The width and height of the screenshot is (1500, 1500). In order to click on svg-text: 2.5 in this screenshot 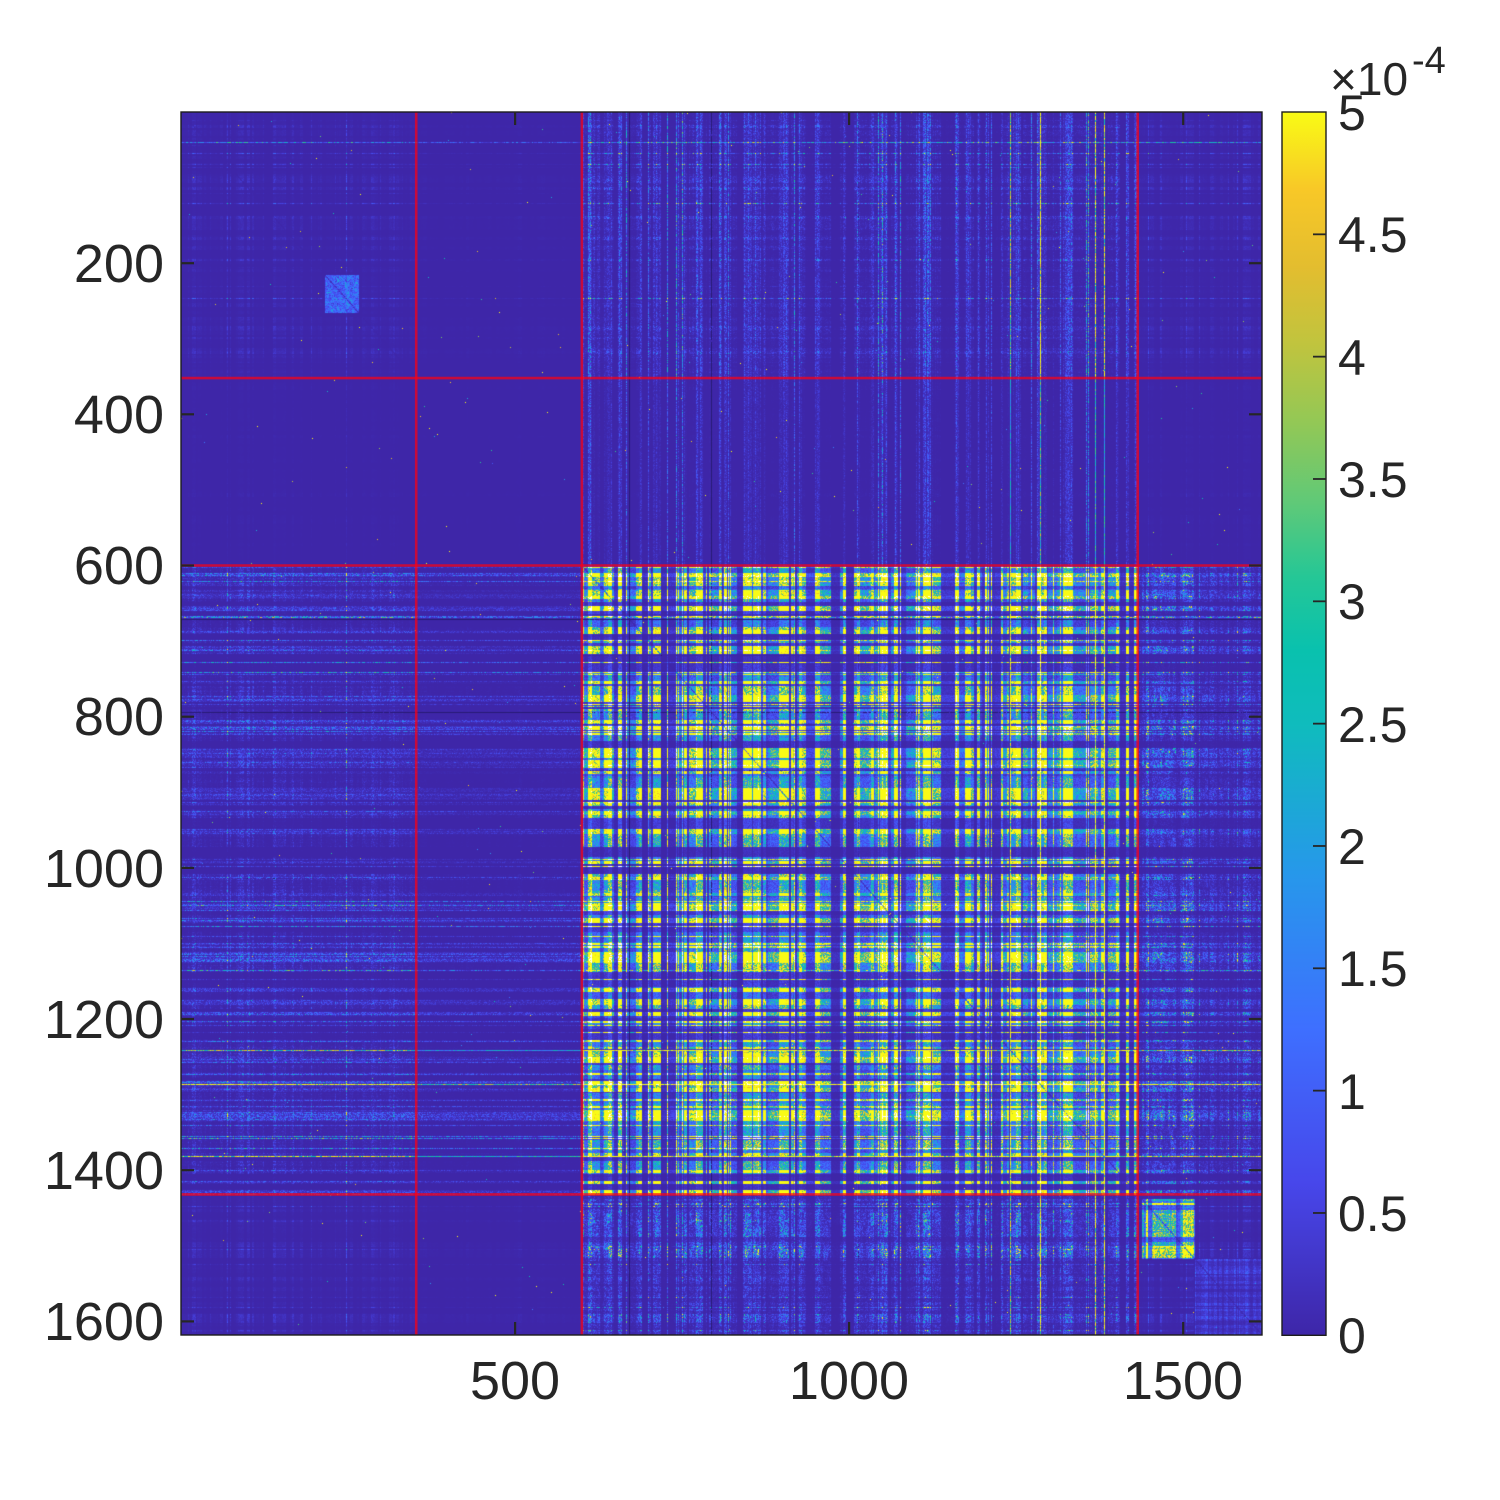, I will do `click(1373, 725)`.